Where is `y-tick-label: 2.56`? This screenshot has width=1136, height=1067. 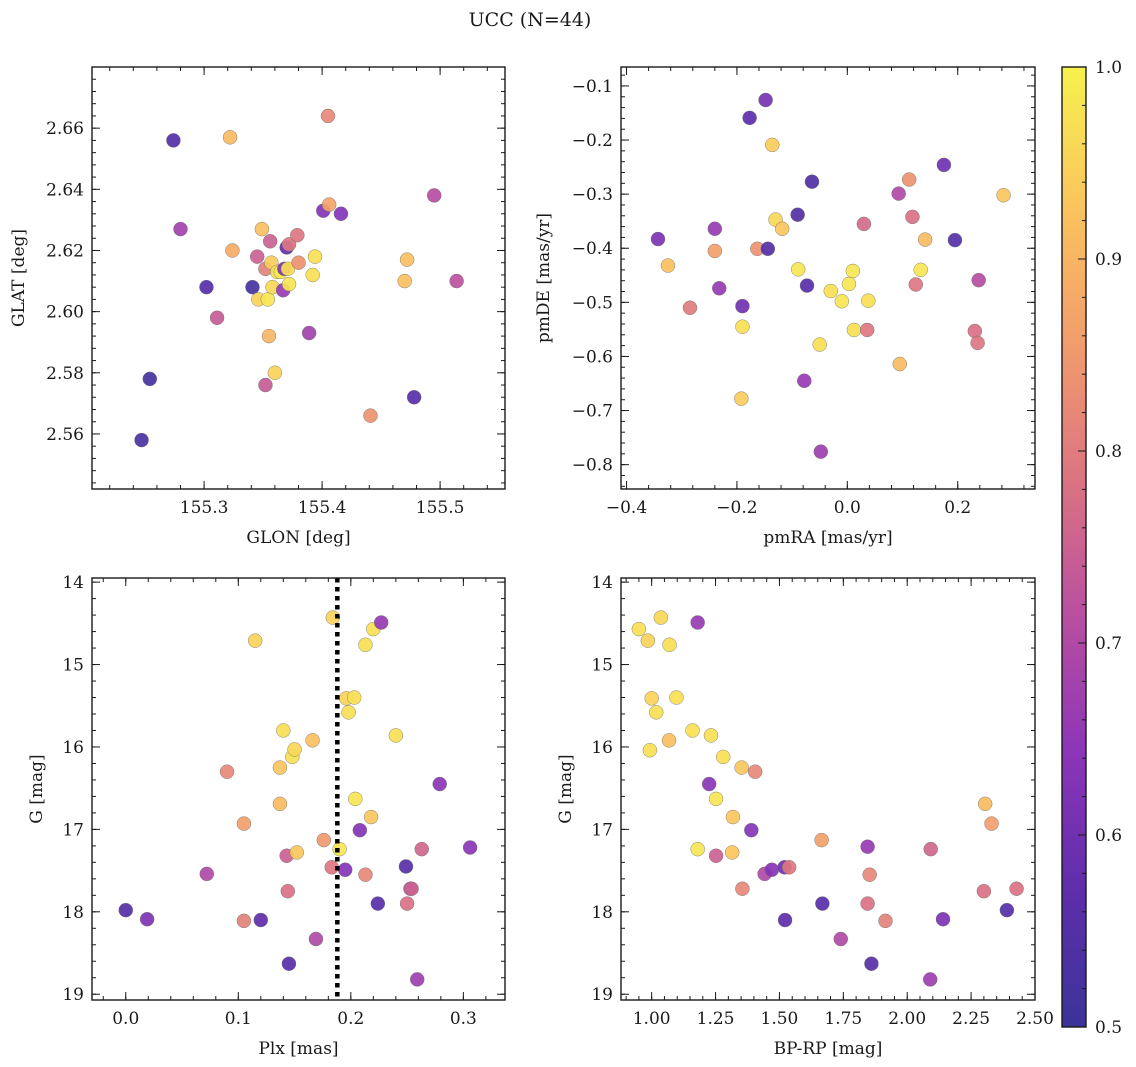 y-tick-label: 2.56 is located at coordinates (65, 435).